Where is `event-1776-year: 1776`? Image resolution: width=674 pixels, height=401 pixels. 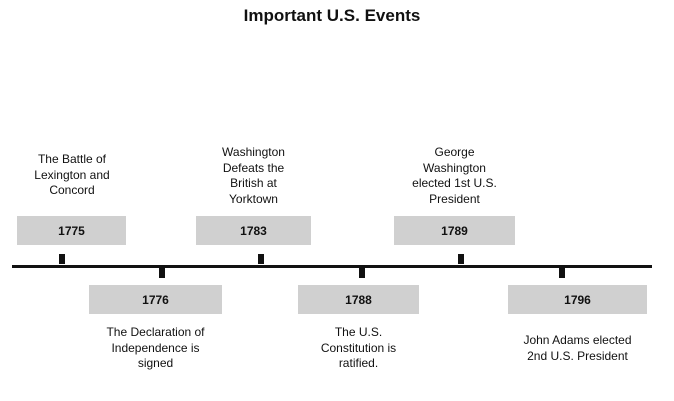
event-1776-year: 1776 is located at coordinates (155, 299).